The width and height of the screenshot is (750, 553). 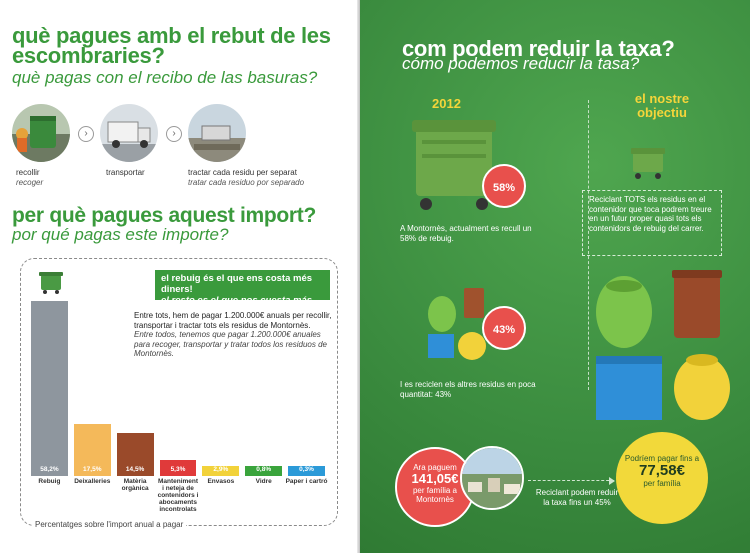 I want to click on bar-value-label: 0,3%, so click(x=306, y=469).